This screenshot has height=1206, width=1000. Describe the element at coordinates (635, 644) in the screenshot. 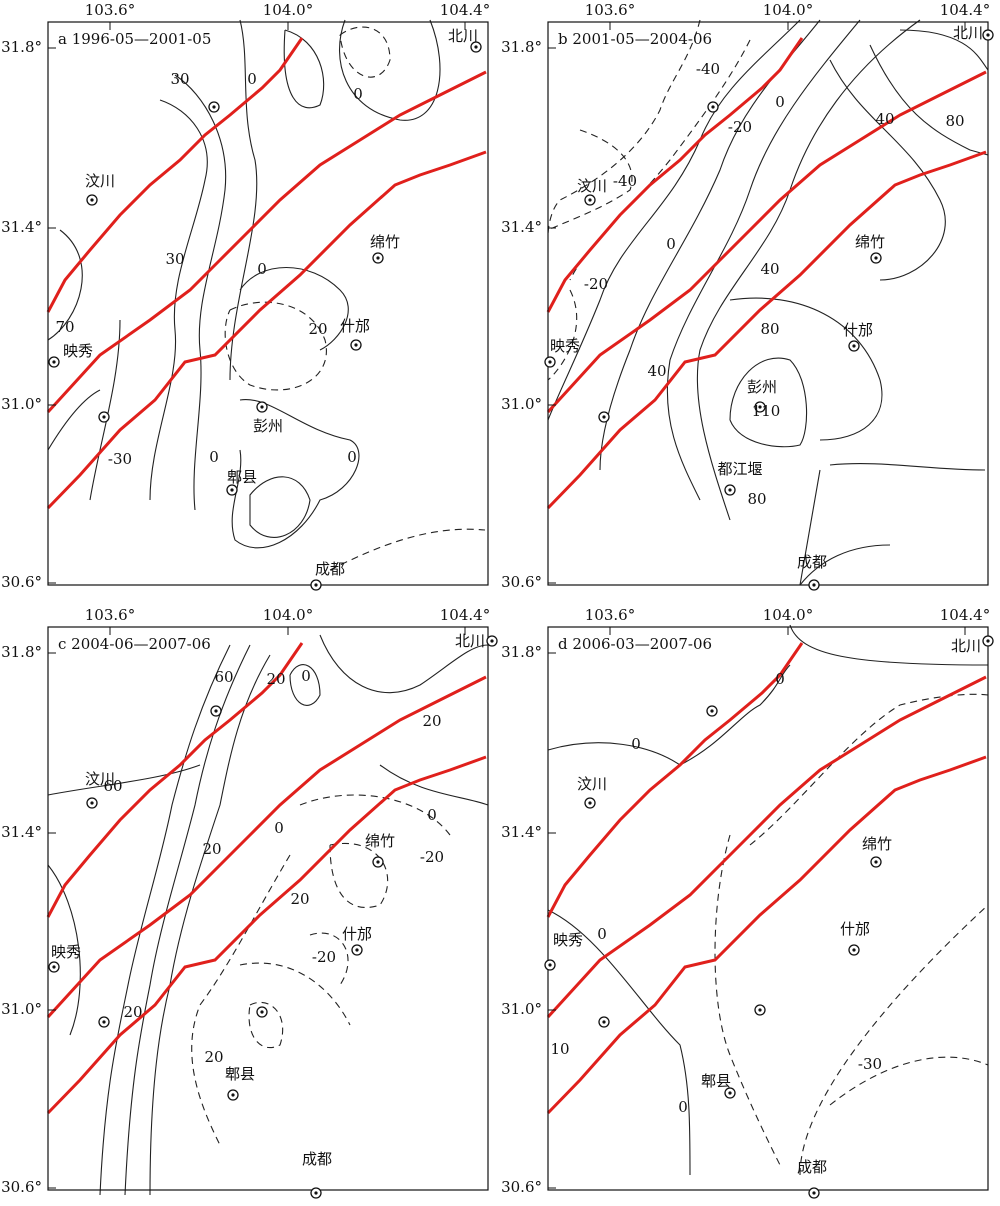

I see `panel-title: d 2006-03—2007-06` at that location.